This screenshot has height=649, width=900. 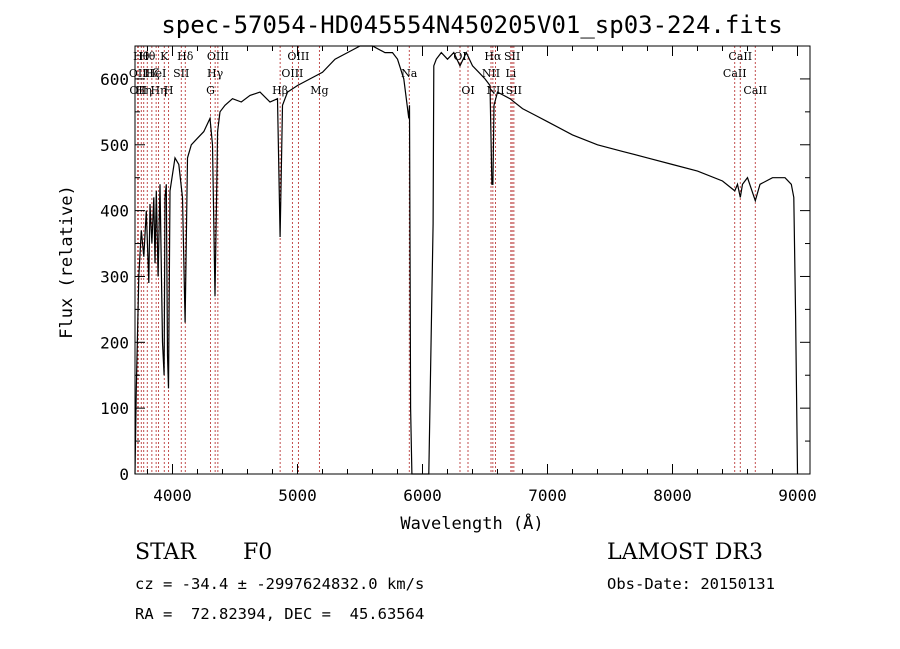 I want to click on line-marker-label: Mg, so click(x=319, y=90).